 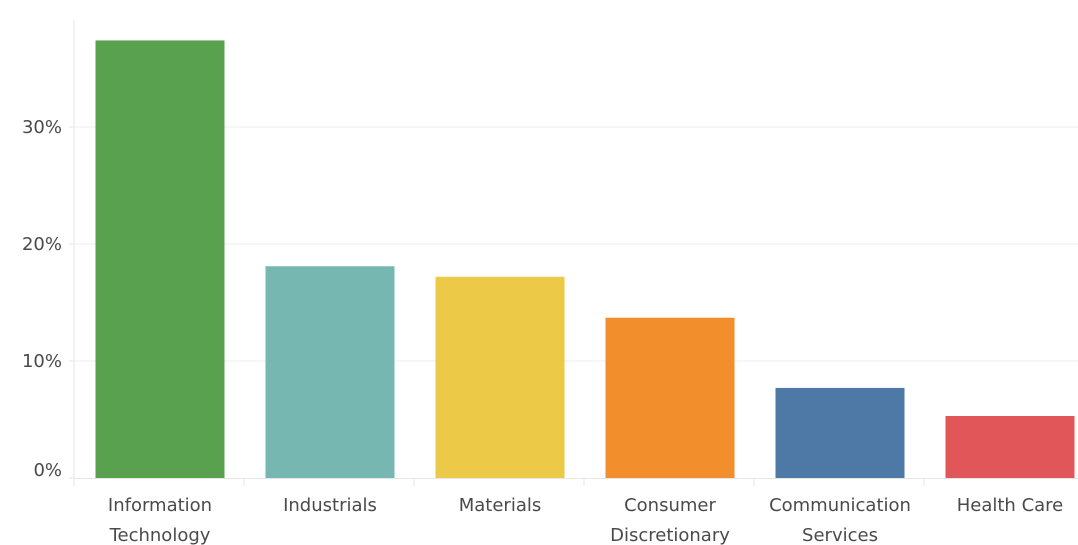 What do you see at coordinates (160, 535) in the screenshot?
I see `x-tick-label: Technology` at bounding box center [160, 535].